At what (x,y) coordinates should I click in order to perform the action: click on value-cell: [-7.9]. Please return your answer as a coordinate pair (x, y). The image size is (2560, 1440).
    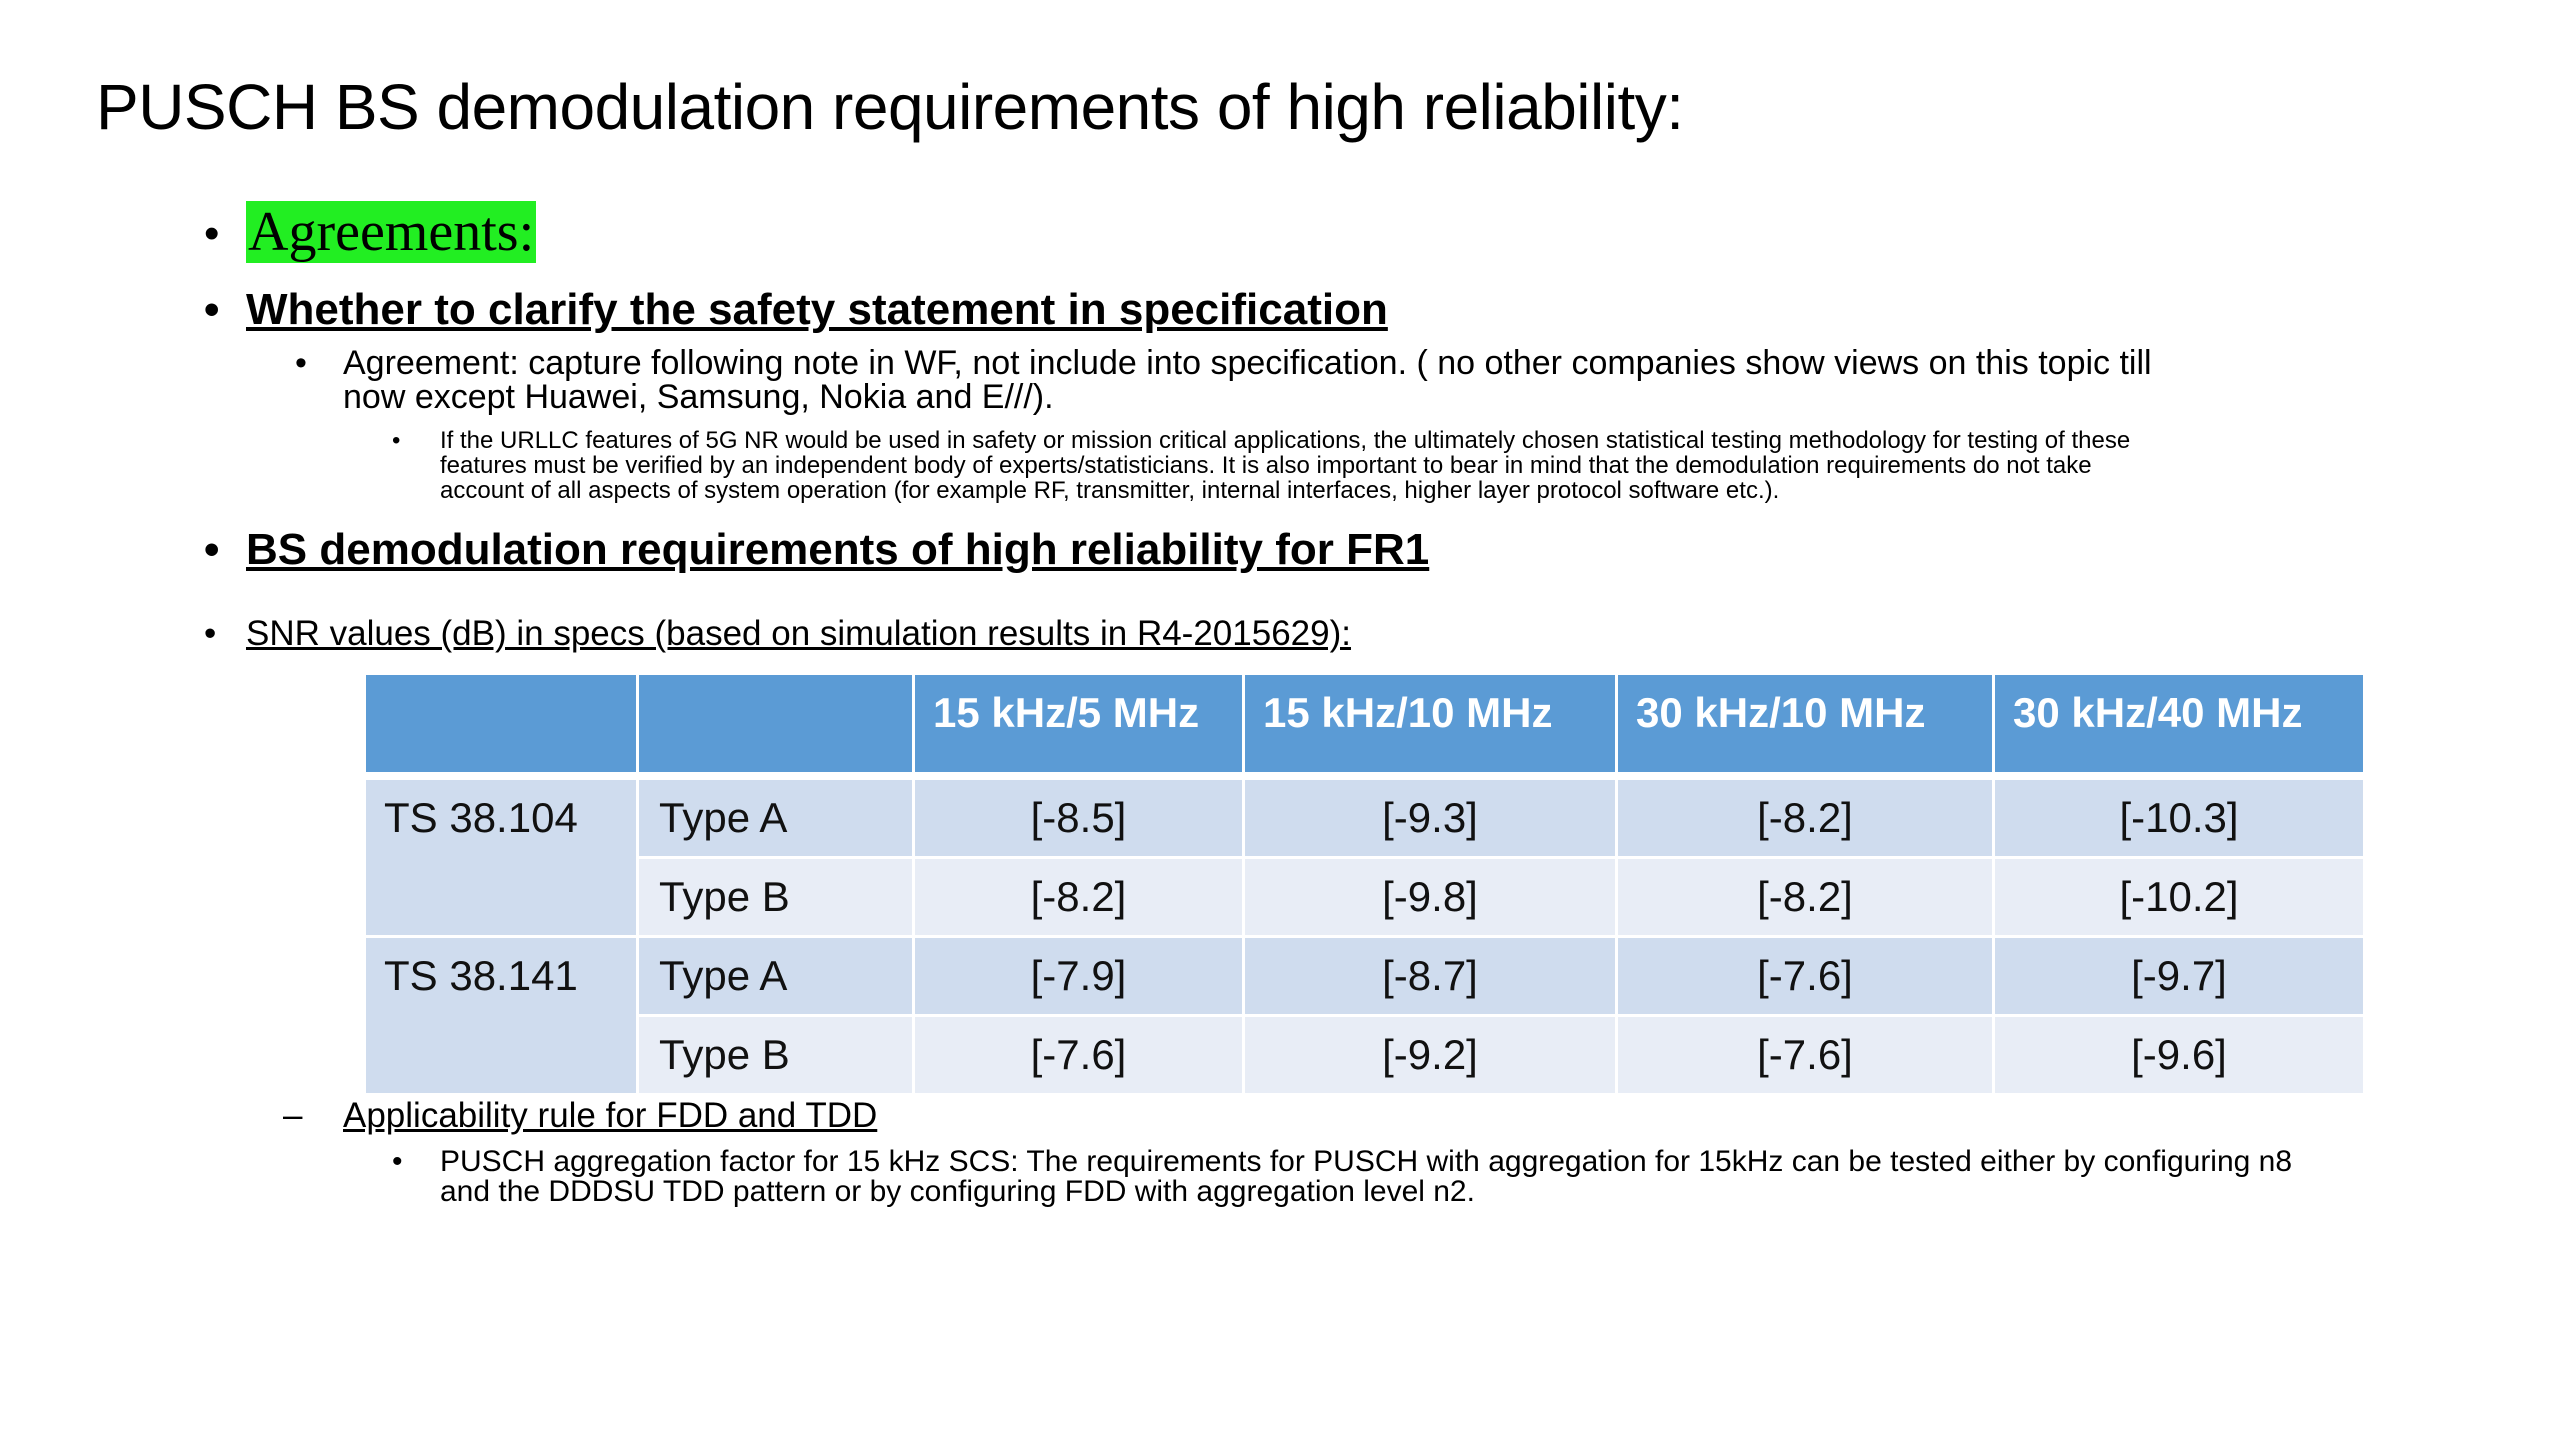
    Looking at the image, I should click on (1078, 975).